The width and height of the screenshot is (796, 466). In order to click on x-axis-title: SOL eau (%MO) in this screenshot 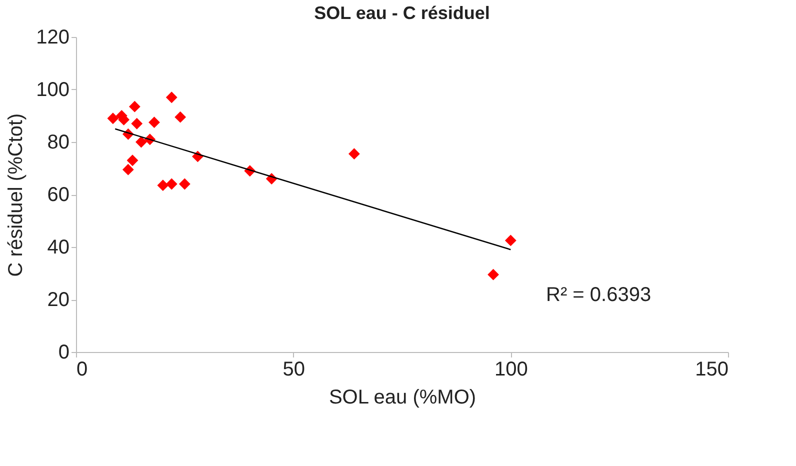, I will do `click(402, 397)`.